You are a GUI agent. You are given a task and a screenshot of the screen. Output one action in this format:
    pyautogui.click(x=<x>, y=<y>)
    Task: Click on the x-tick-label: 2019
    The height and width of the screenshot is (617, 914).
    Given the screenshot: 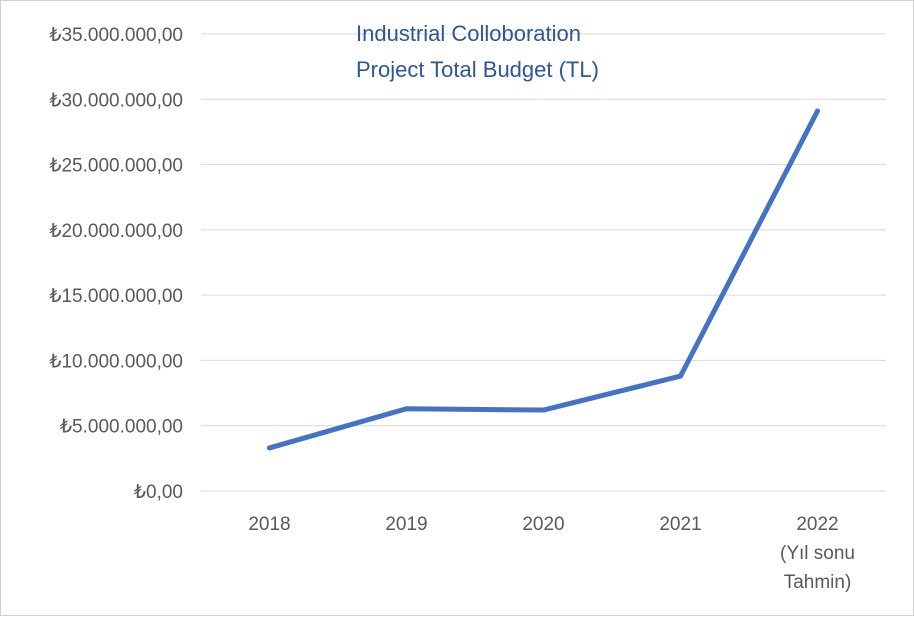 What is the action you would take?
    pyautogui.click(x=406, y=524)
    